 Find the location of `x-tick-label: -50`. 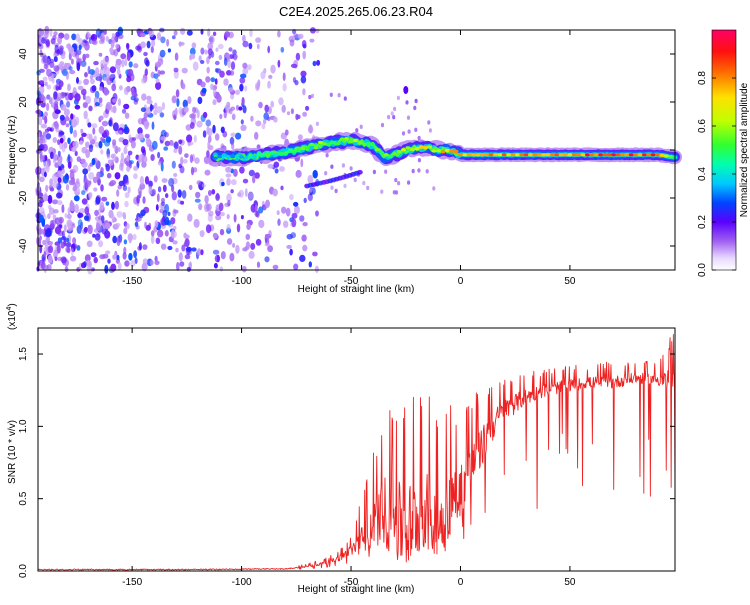

x-tick-label: -50 is located at coordinates (351, 281).